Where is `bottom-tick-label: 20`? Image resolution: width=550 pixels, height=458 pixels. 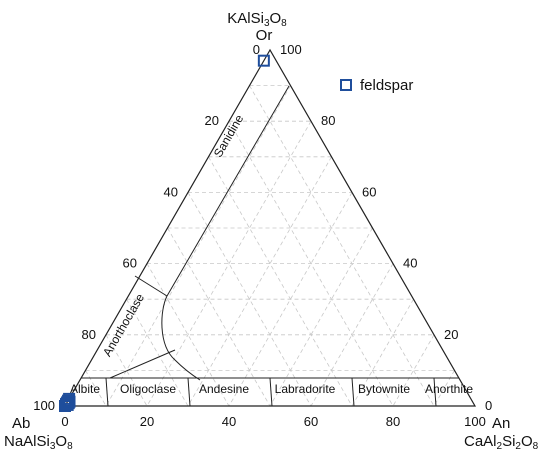 bottom-tick-label: 20 is located at coordinates (147, 421).